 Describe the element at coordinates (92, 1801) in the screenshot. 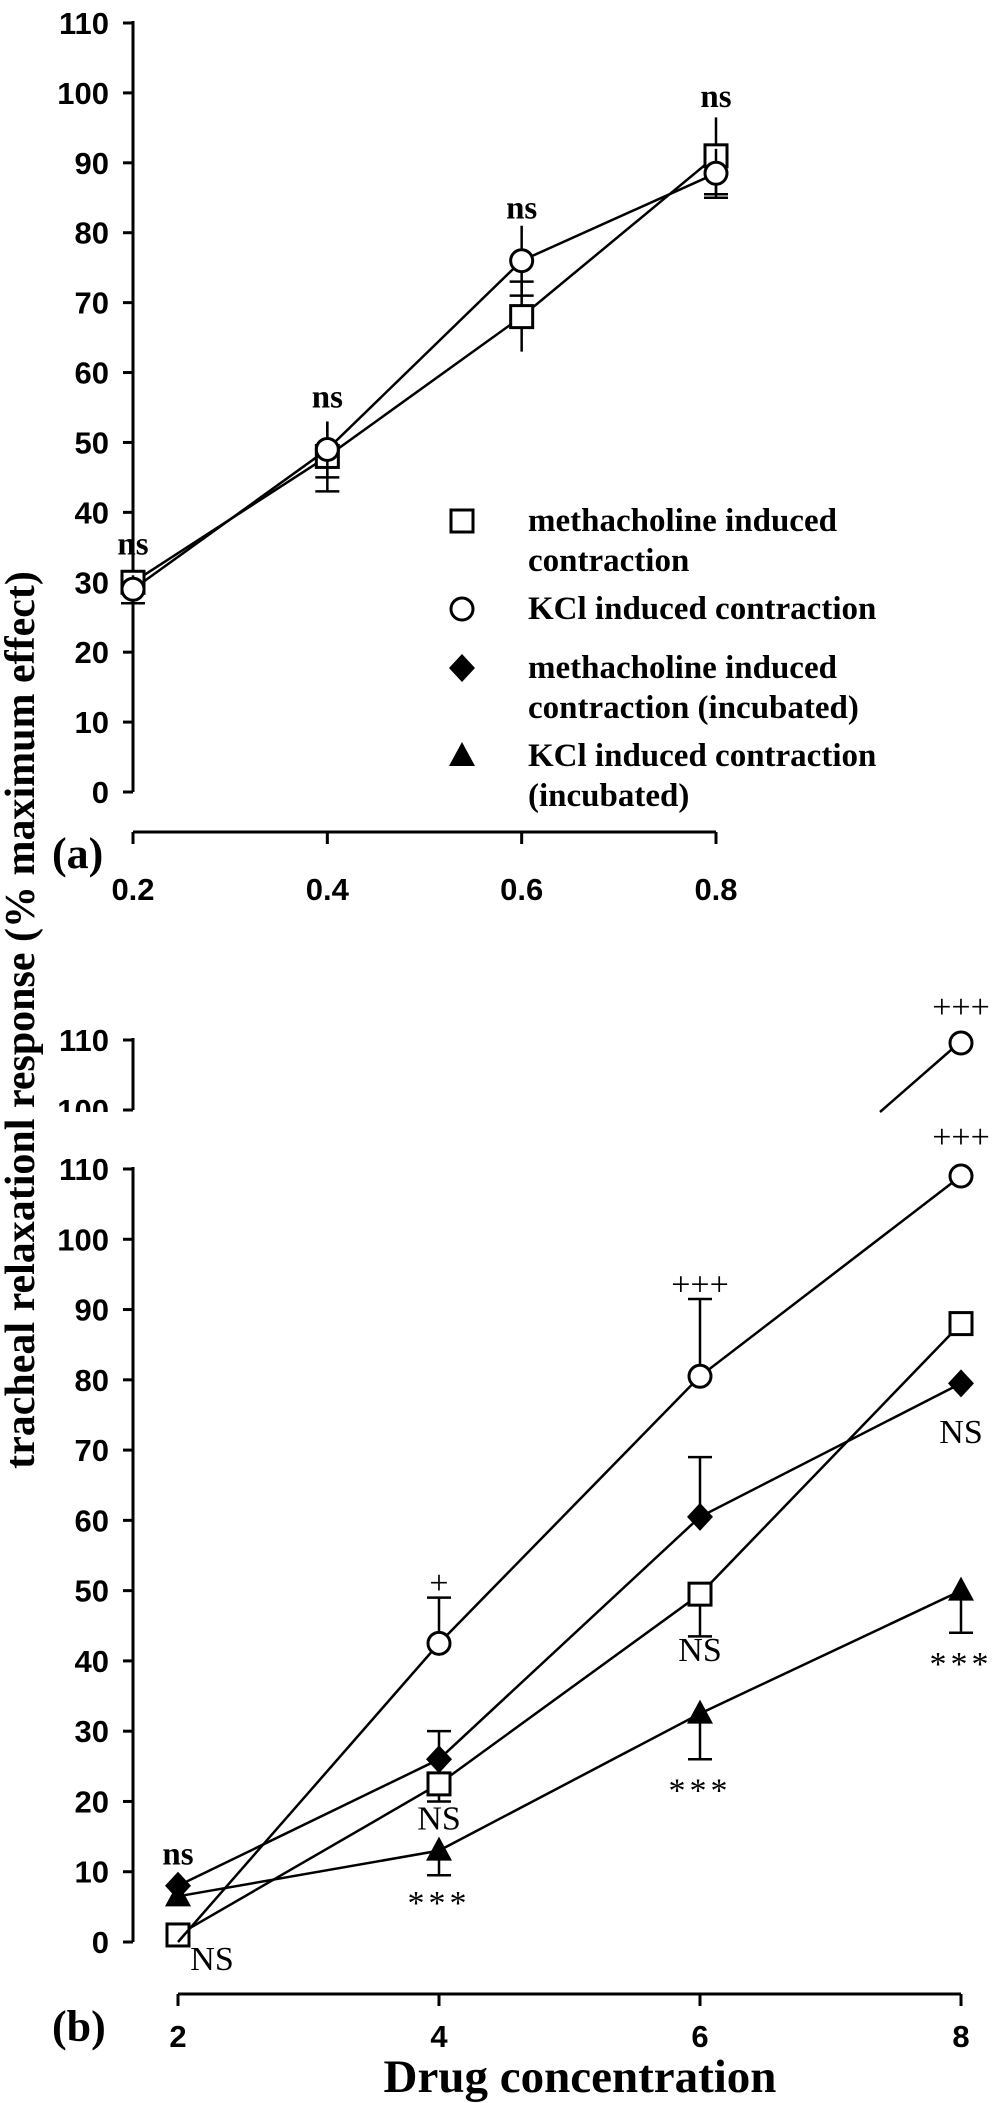

I see `panel-b-y-tick-label: 20` at that location.